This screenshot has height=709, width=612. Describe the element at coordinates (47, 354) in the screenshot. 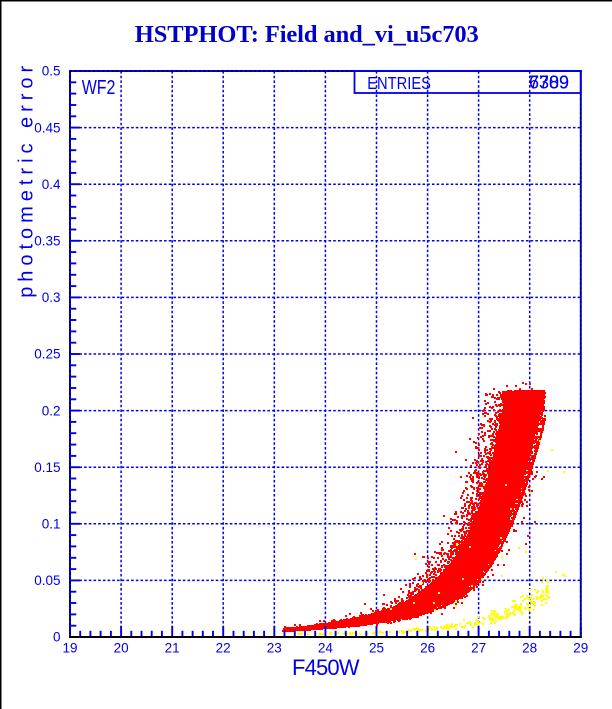

I see `svg-text: 0.25` at that location.